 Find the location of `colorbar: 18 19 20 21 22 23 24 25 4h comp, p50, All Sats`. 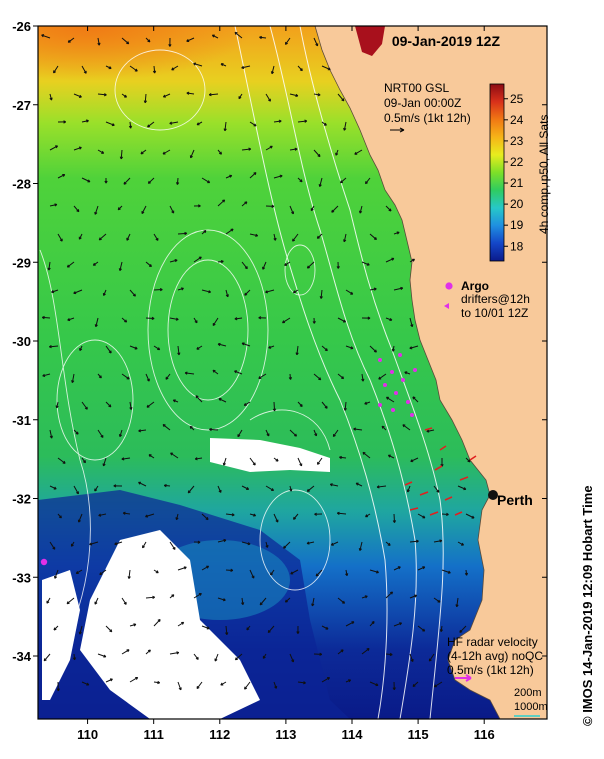

colorbar: 18 19 20 21 22 23 24 25 4h comp, p50, All Sats is located at coordinates (520, 172).